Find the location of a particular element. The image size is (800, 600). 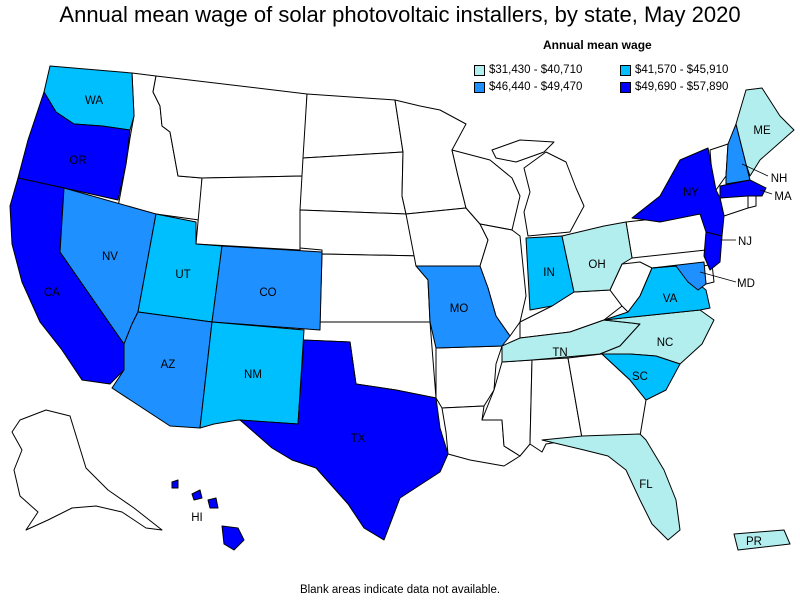

callout-md is located at coordinates (718, 277).